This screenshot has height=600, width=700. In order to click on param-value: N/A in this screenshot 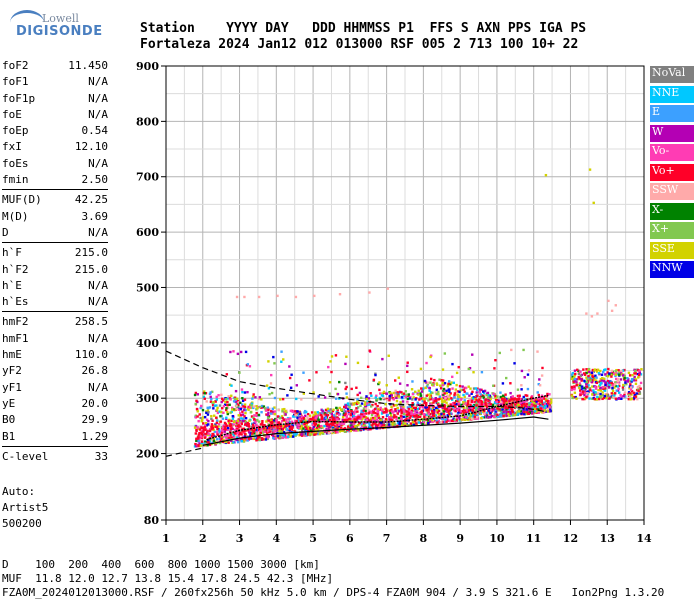, I will do `click(98, 302)`.